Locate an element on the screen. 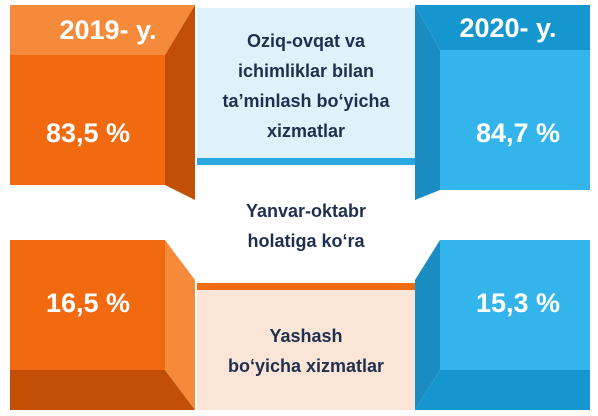  top-panel is located at coordinates (306, 83).